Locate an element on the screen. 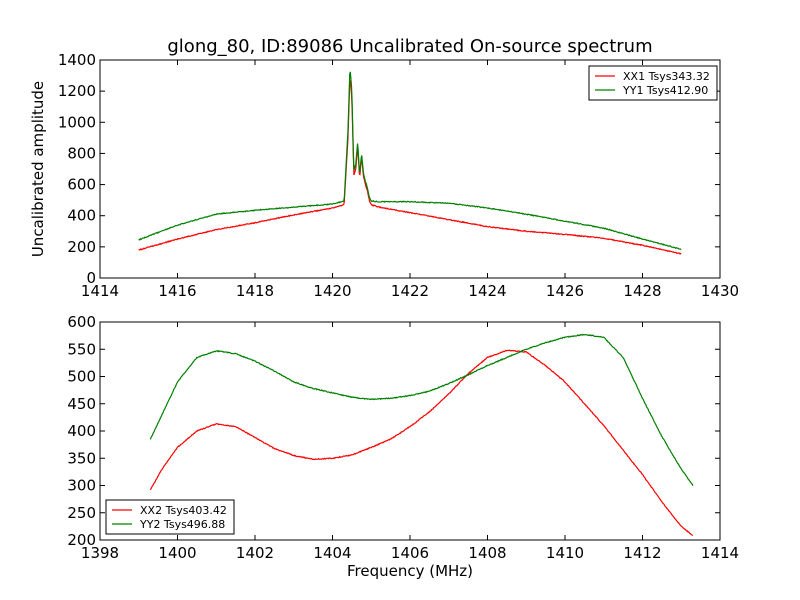 This screenshot has width=800, height=600. y-tick-label: 0 is located at coordinates (91, 278).